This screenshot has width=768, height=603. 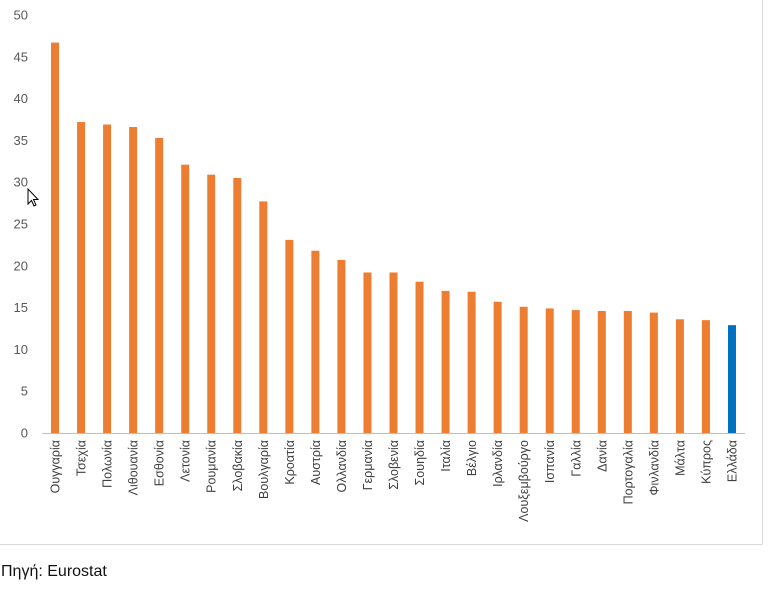 I want to click on x-category-label: Βέλγιο, so click(x=472, y=458).